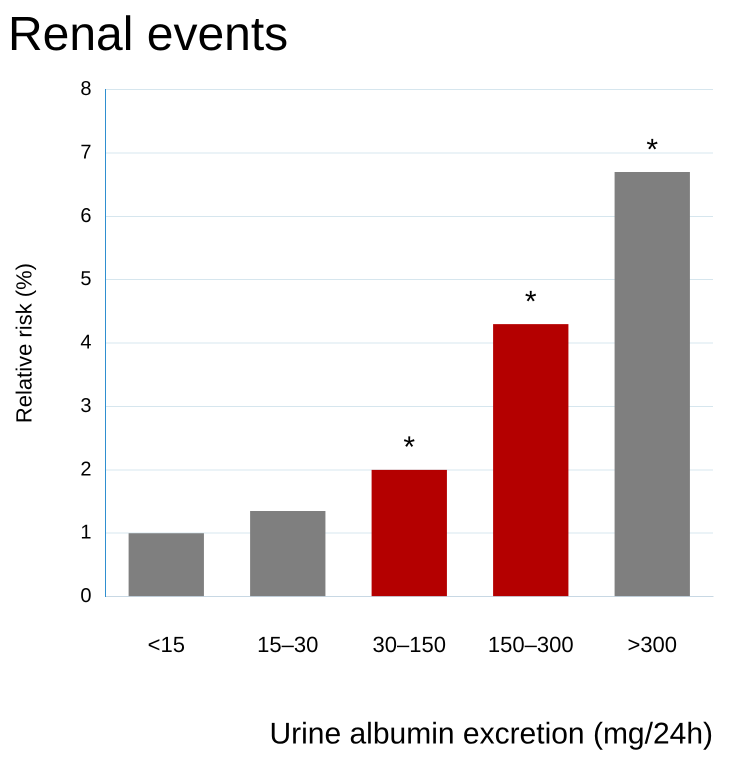 The image size is (729, 765). Describe the element at coordinates (86, 405) in the screenshot. I see `y-tick-label: 3` at that location.